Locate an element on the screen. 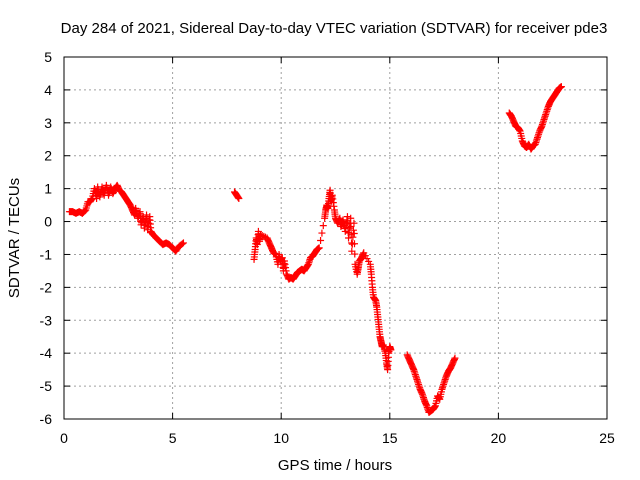  y-tick-label: -1 is located at coordinates (46, 254).